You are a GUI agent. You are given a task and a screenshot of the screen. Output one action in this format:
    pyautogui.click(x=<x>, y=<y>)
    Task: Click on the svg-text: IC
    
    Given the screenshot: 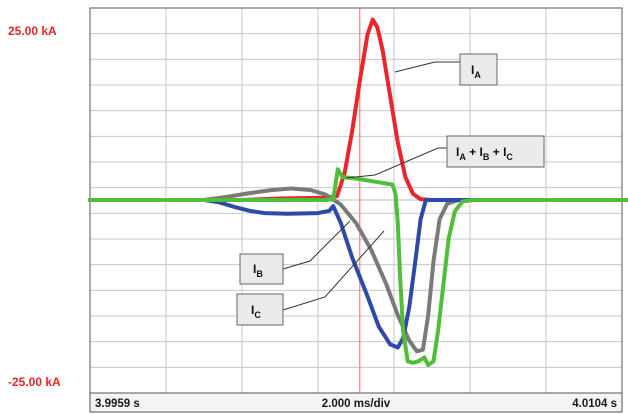 What is the action you would take?
    pyautogui.click(x=256, y=311)
    